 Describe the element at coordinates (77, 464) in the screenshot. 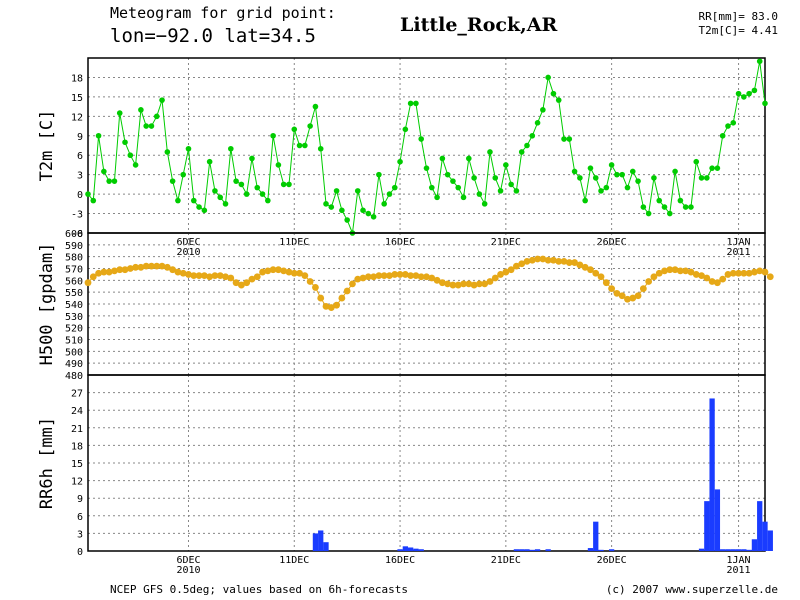

I see `y-tick-label: 15` at that location.